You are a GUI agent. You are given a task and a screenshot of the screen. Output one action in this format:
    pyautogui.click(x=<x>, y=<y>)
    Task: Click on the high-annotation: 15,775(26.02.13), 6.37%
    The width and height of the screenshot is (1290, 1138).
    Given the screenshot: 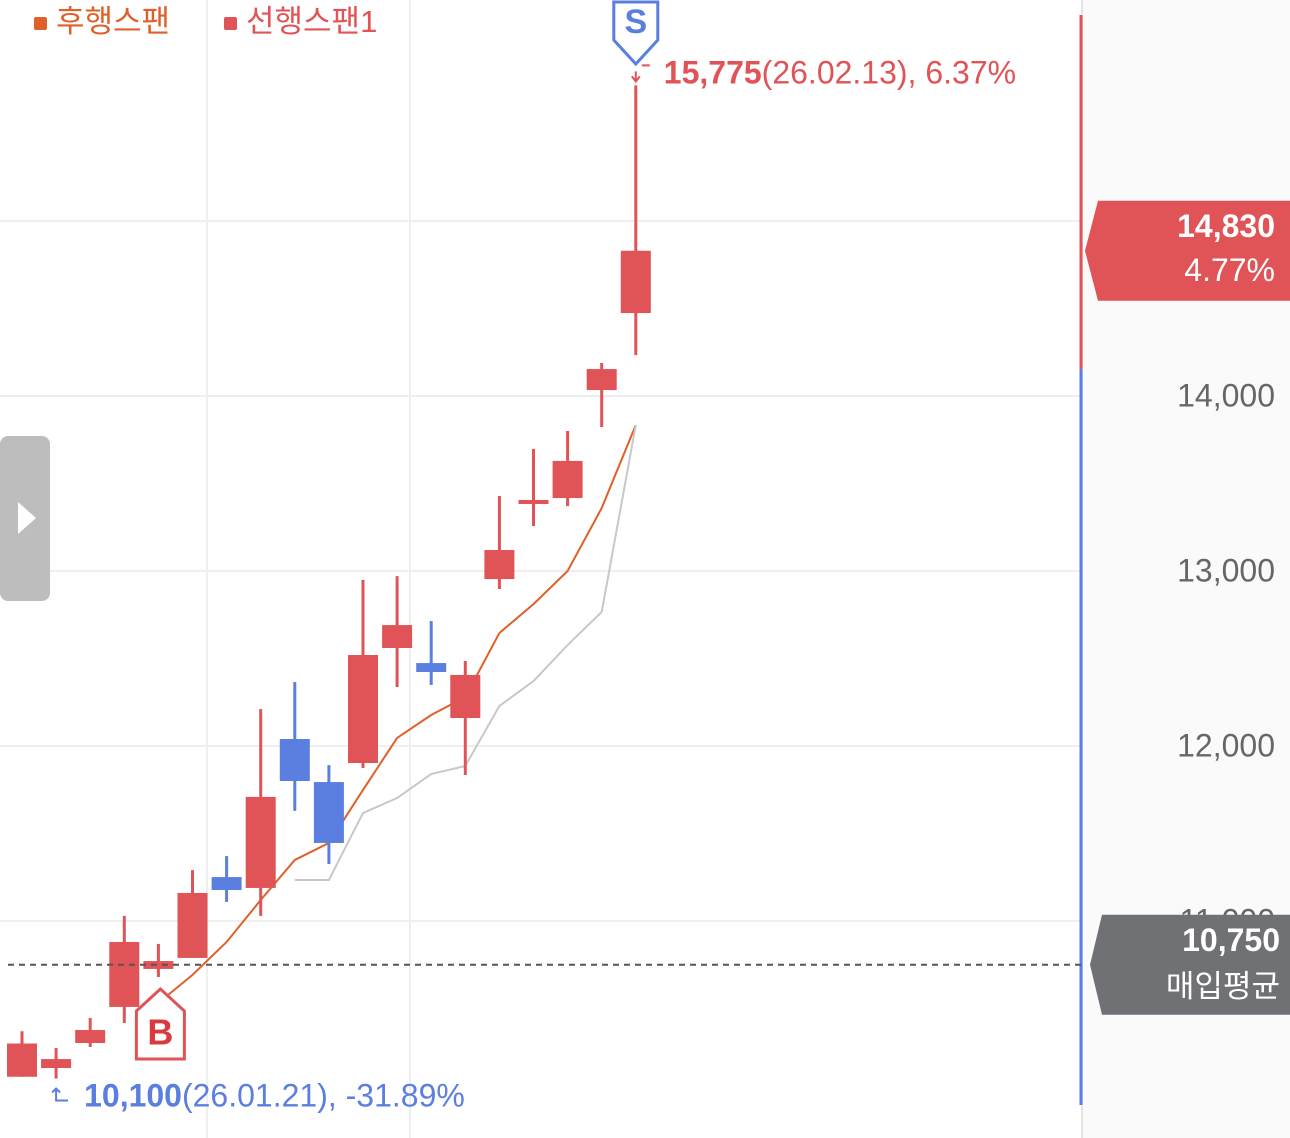 What is the action you would take?
    pyautogui.click(x=840, y=73)
    